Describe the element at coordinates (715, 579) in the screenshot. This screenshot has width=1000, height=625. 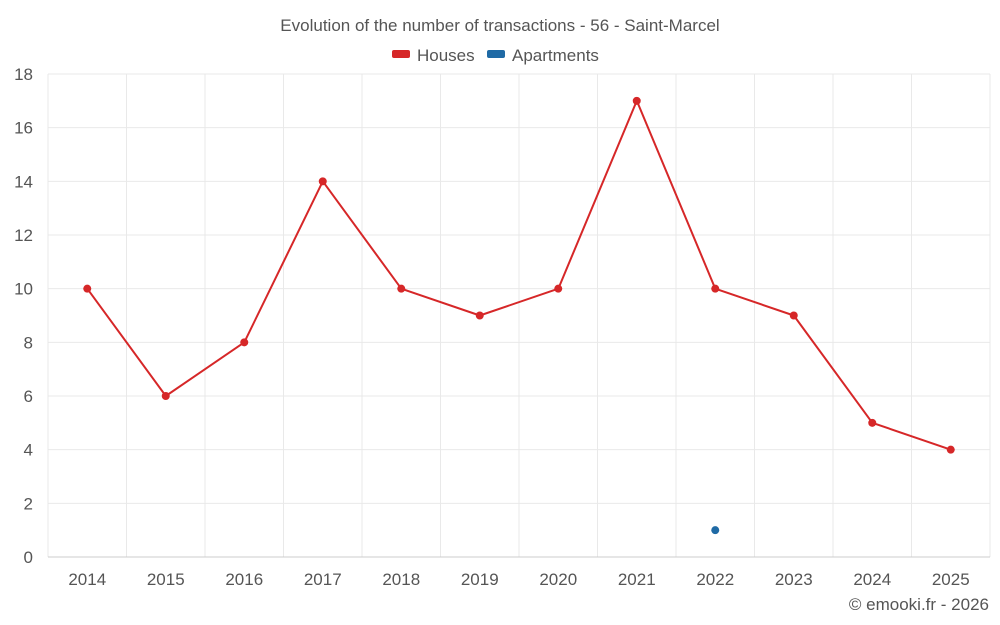
I see `x-tick-label: 2022` at that location.